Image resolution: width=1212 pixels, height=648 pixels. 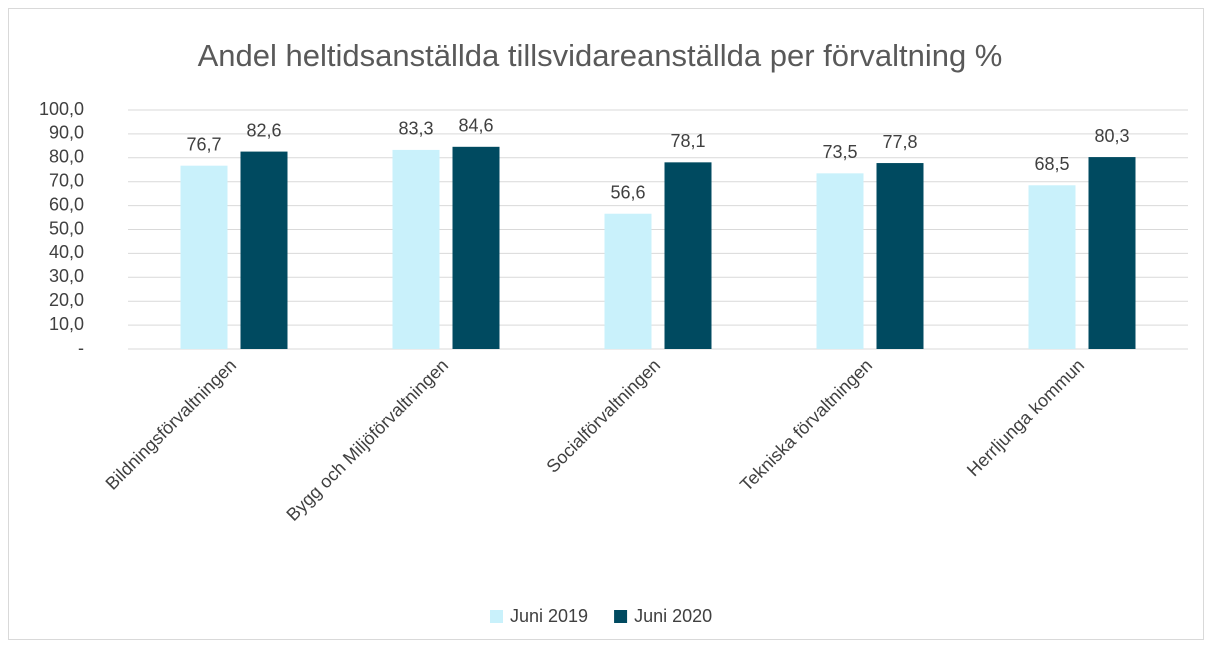 What do you see at coordinates (1051, 164) in the screenshot?
I see `value-label: 68,5` at bounding box center [1051, 164].